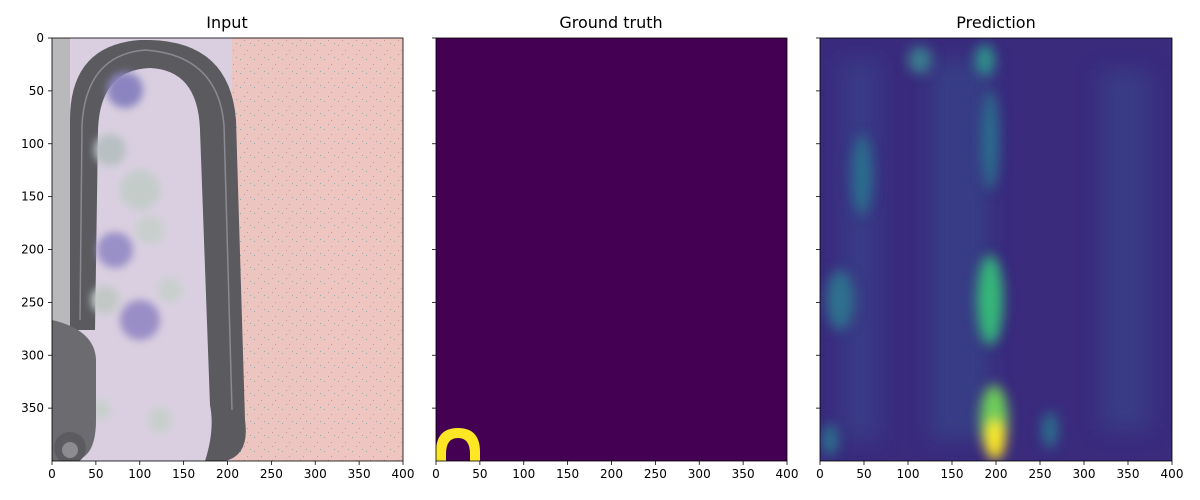 This screenshot has height=500, width=1200. I want to click on y-tick-label: 350, so click(32, 408).